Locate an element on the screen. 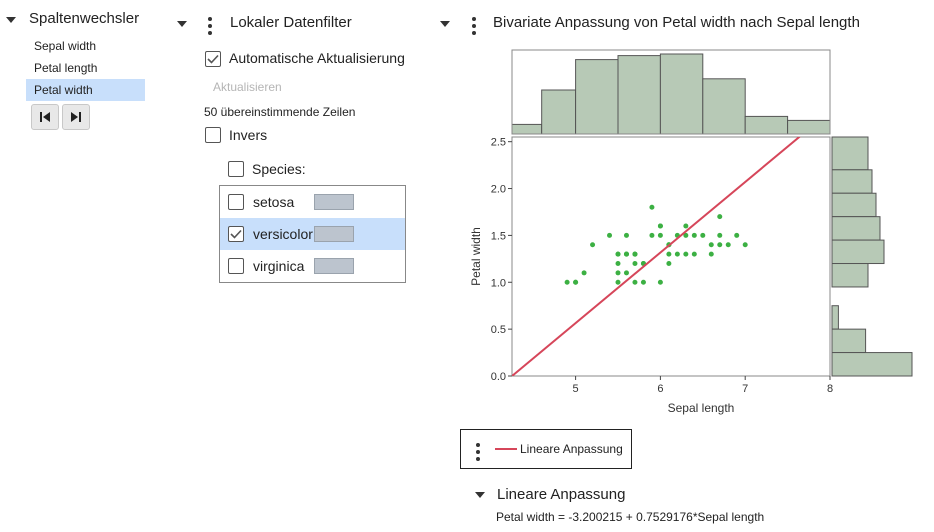  species-filter-list: setosa versicolor virginica is located at coordinates (312, 234).